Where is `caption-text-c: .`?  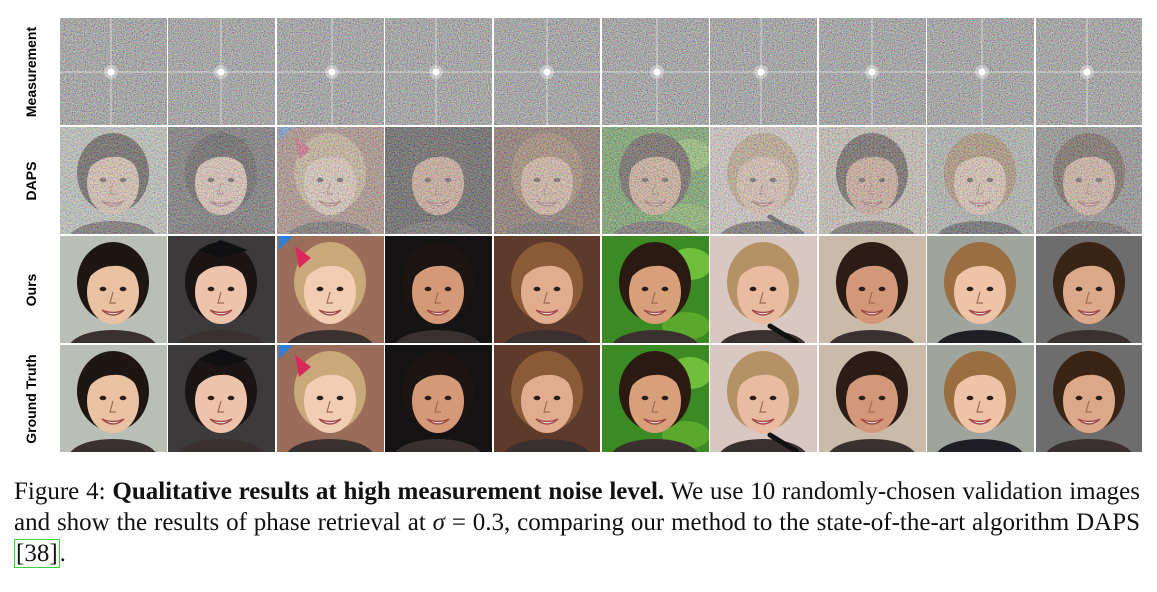
caption-text-c: . is located at coordinates (62, 553).